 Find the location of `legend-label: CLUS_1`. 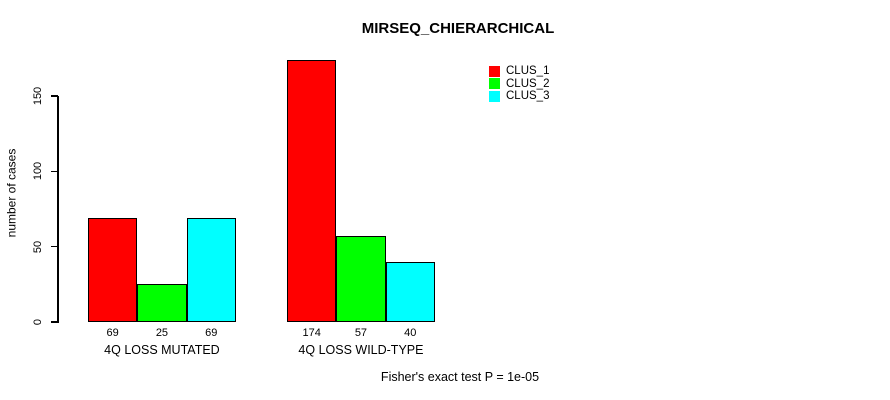

legend-label: CLUS_1 is located at coordinates (528, 71).